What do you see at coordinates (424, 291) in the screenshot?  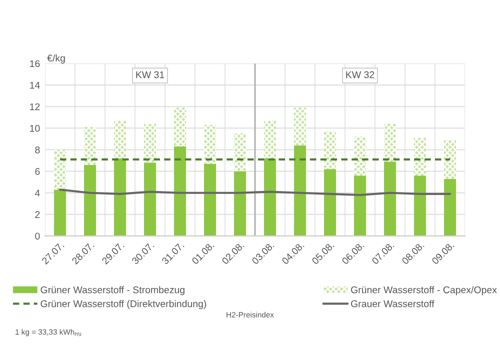 I see `legend-label: Grüner Wasserstoff - Capex/Opex` at bounding box center [424, 291].